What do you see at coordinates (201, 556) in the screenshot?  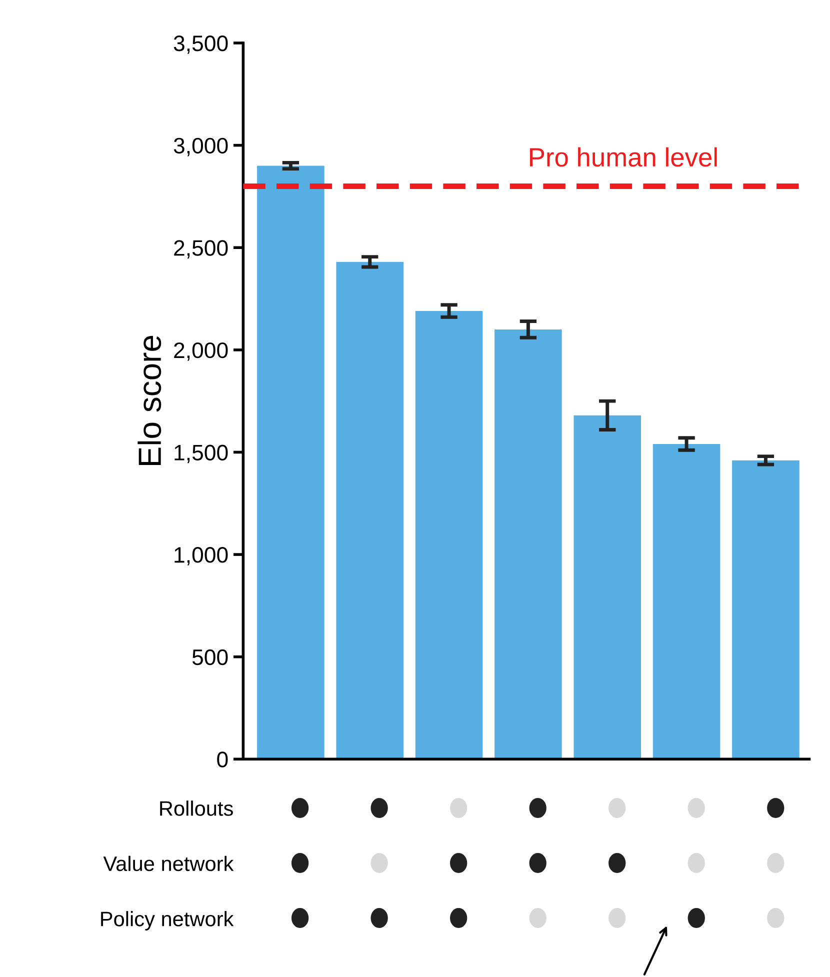 I see `y-tick-label: 1,000` at bounding box center [201, 556].